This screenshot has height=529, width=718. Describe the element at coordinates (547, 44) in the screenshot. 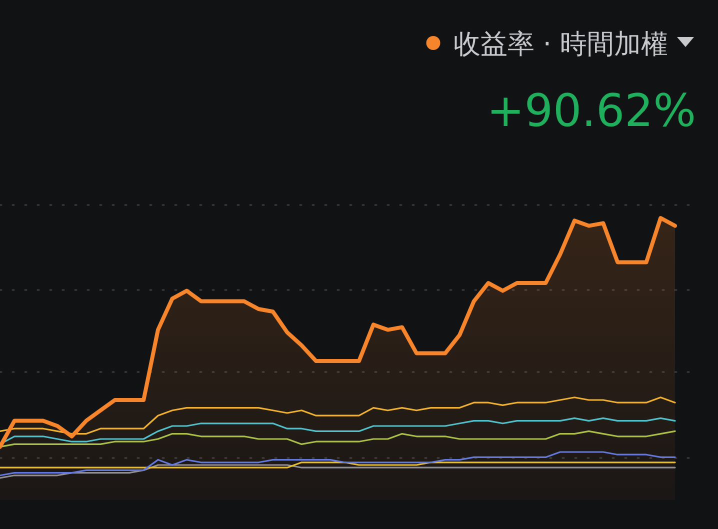

I see `legend: 收益率 · 時間加權` at that location.